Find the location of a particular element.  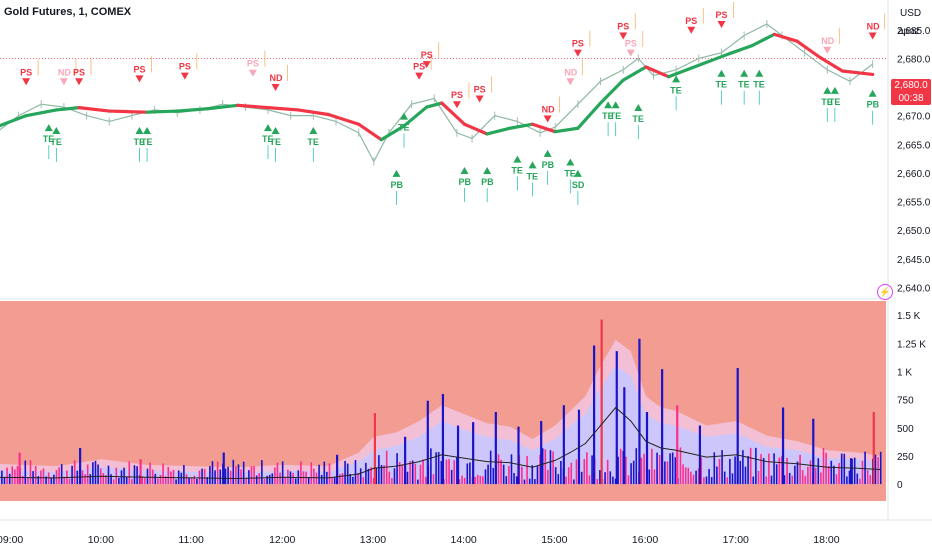

time-tick-label: 10:00 is located at coordinates (101, 540).